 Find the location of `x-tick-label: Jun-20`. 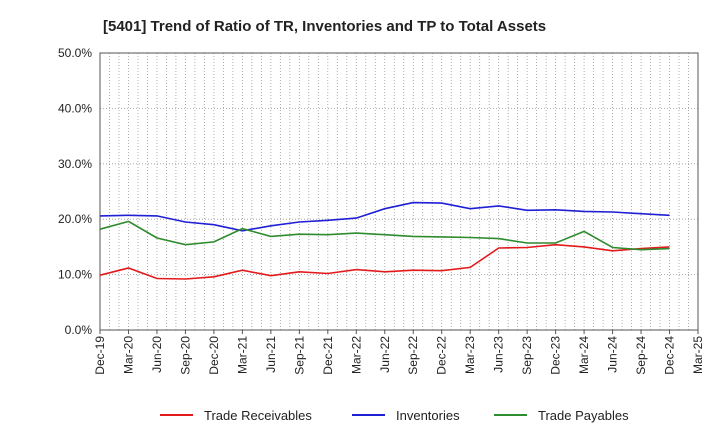

x-tick-label: Jun-20 is located at coordinates (157, 354).